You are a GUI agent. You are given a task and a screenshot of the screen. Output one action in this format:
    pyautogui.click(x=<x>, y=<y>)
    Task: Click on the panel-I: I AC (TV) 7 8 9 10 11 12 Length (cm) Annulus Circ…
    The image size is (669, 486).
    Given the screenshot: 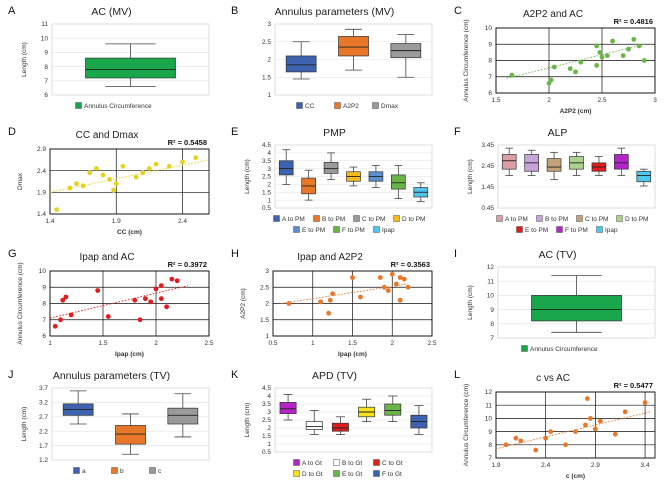 What is the action you would take?
    pyautogui.click(x=555, y=300)
    